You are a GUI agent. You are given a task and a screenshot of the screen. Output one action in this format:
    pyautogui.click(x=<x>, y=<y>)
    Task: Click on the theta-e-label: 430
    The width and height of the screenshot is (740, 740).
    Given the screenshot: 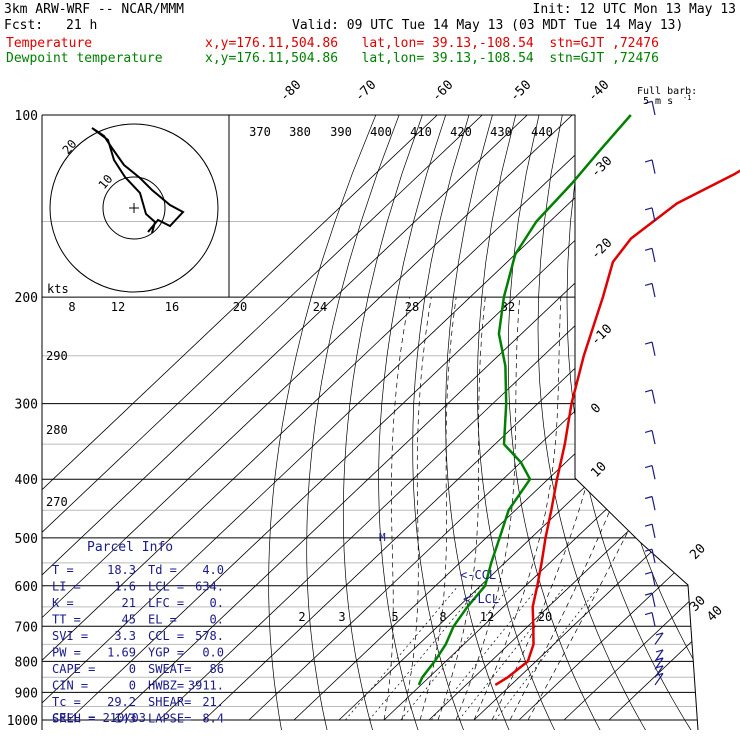 What is the action you would take?
    pyautogui.click(x=501, y=132)
    